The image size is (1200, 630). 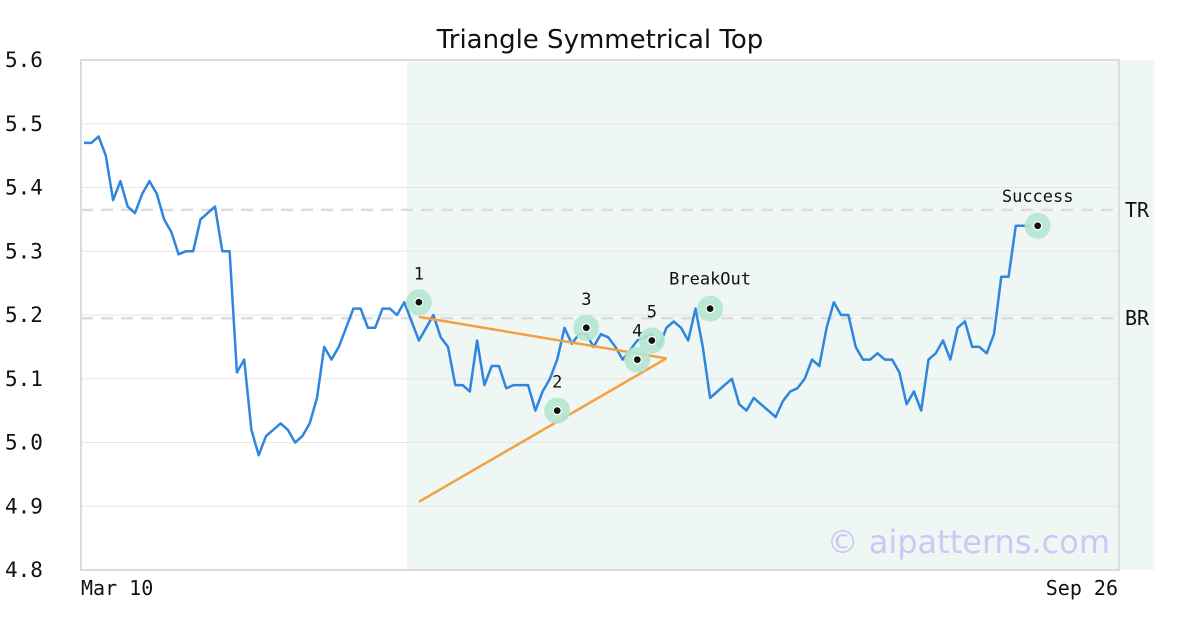 What do you see at coordinates (968, 542) in the screenshot?
I see `watermark: © aipatterns.com` at bounding box center [968, 542].